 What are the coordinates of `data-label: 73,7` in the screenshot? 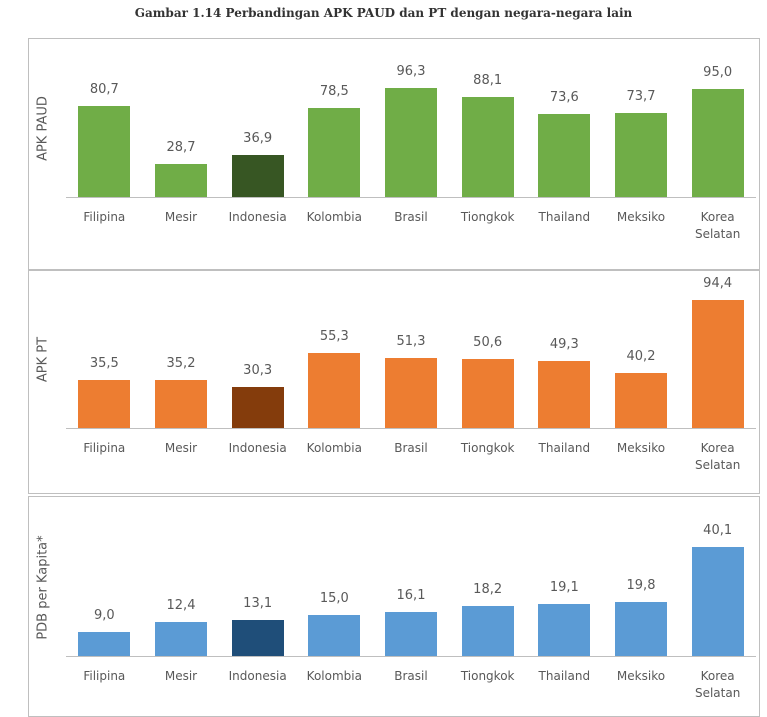 It's located at (641, 97).